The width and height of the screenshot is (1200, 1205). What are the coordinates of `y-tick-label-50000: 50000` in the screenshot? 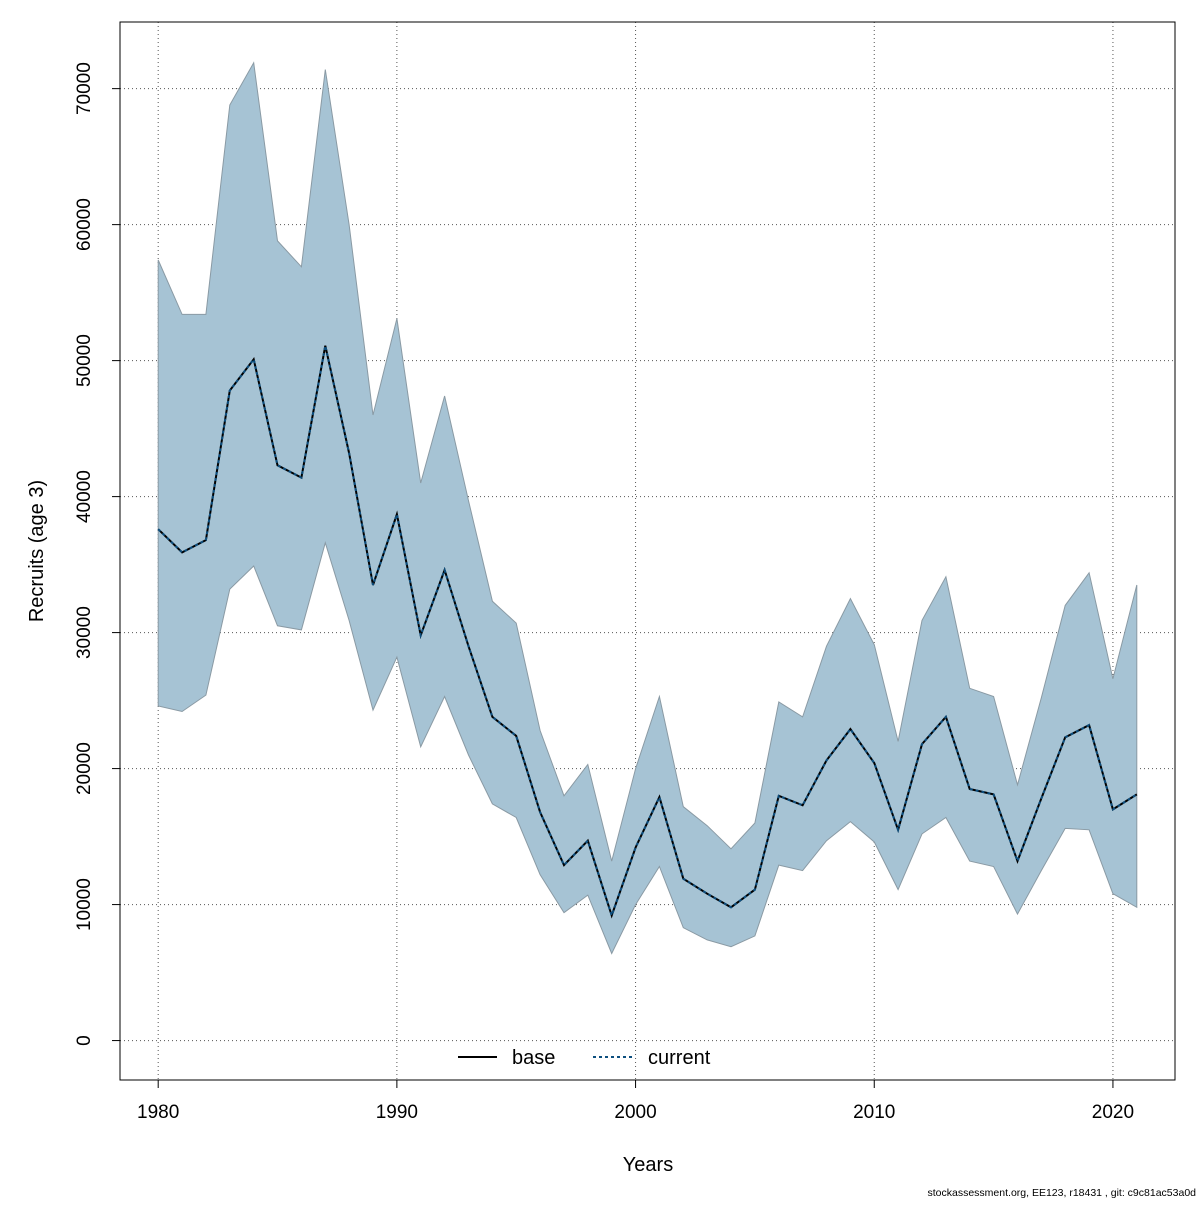 It's located at (84, 360).